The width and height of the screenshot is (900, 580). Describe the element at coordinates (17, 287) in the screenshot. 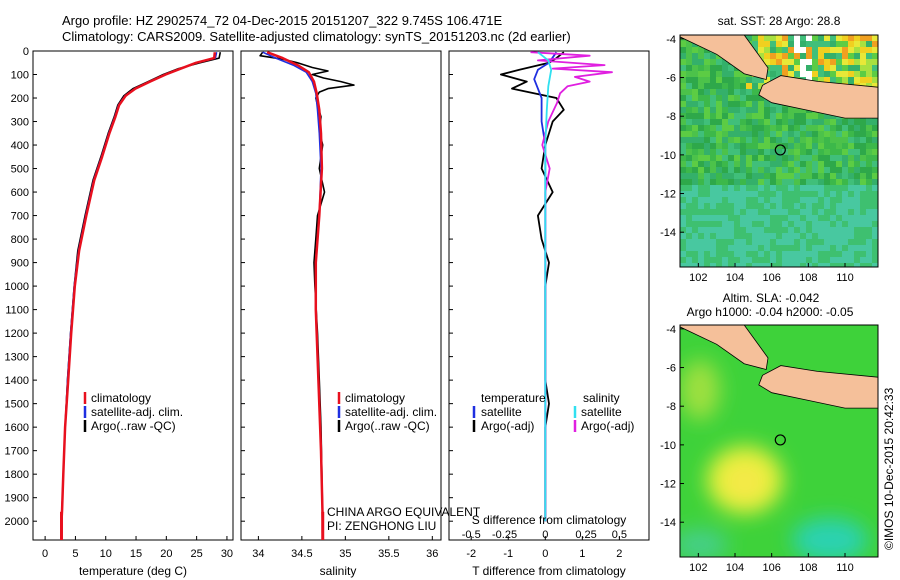

I see `depth-tick-label: 1000` at that location.